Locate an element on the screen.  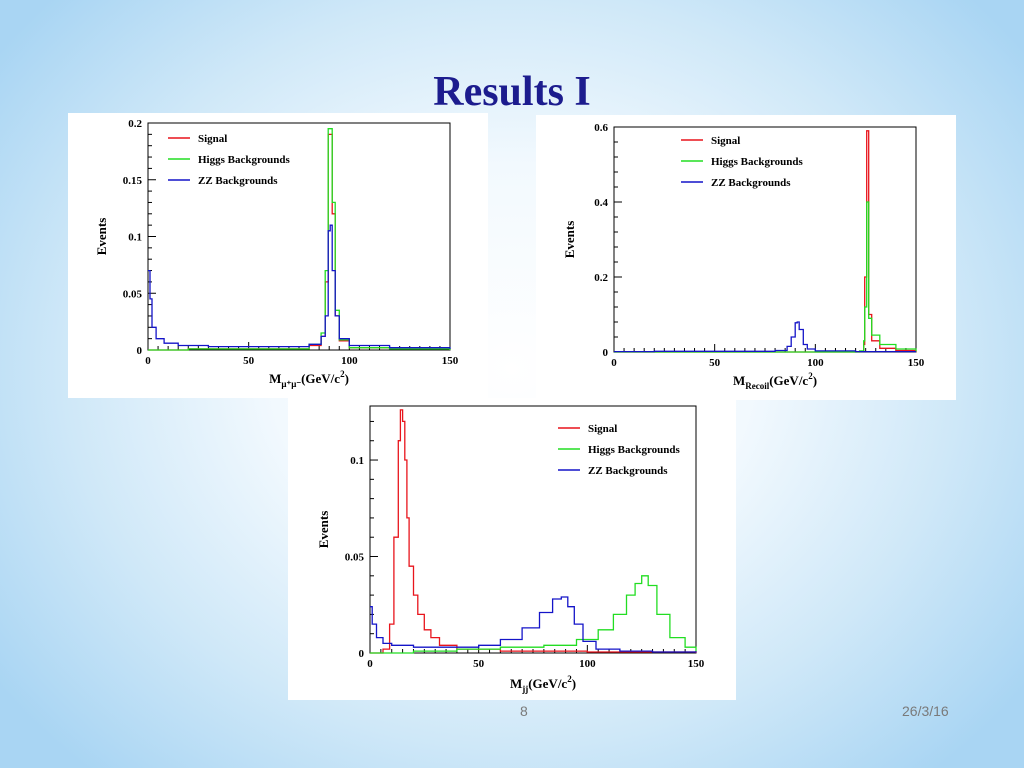
series-line-signal is located at coordinates (299, 242).